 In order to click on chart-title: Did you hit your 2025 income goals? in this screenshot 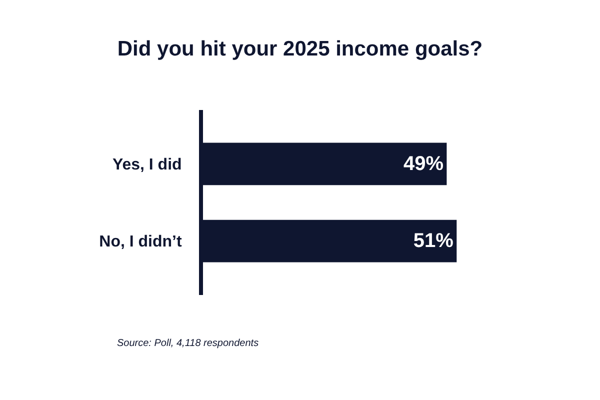, I will do `click(300, 48)`.